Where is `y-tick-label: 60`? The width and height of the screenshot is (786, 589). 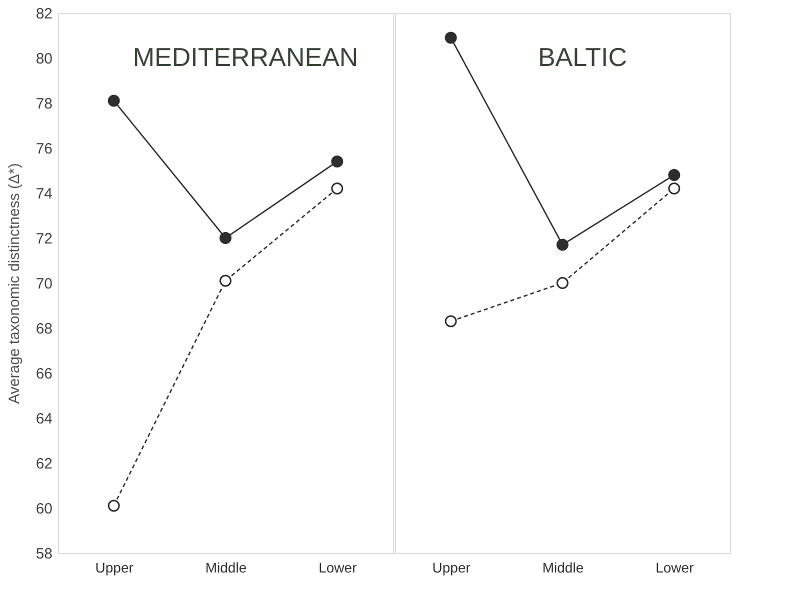 y-tick-label: 60 is located at coordinates (44, 509).